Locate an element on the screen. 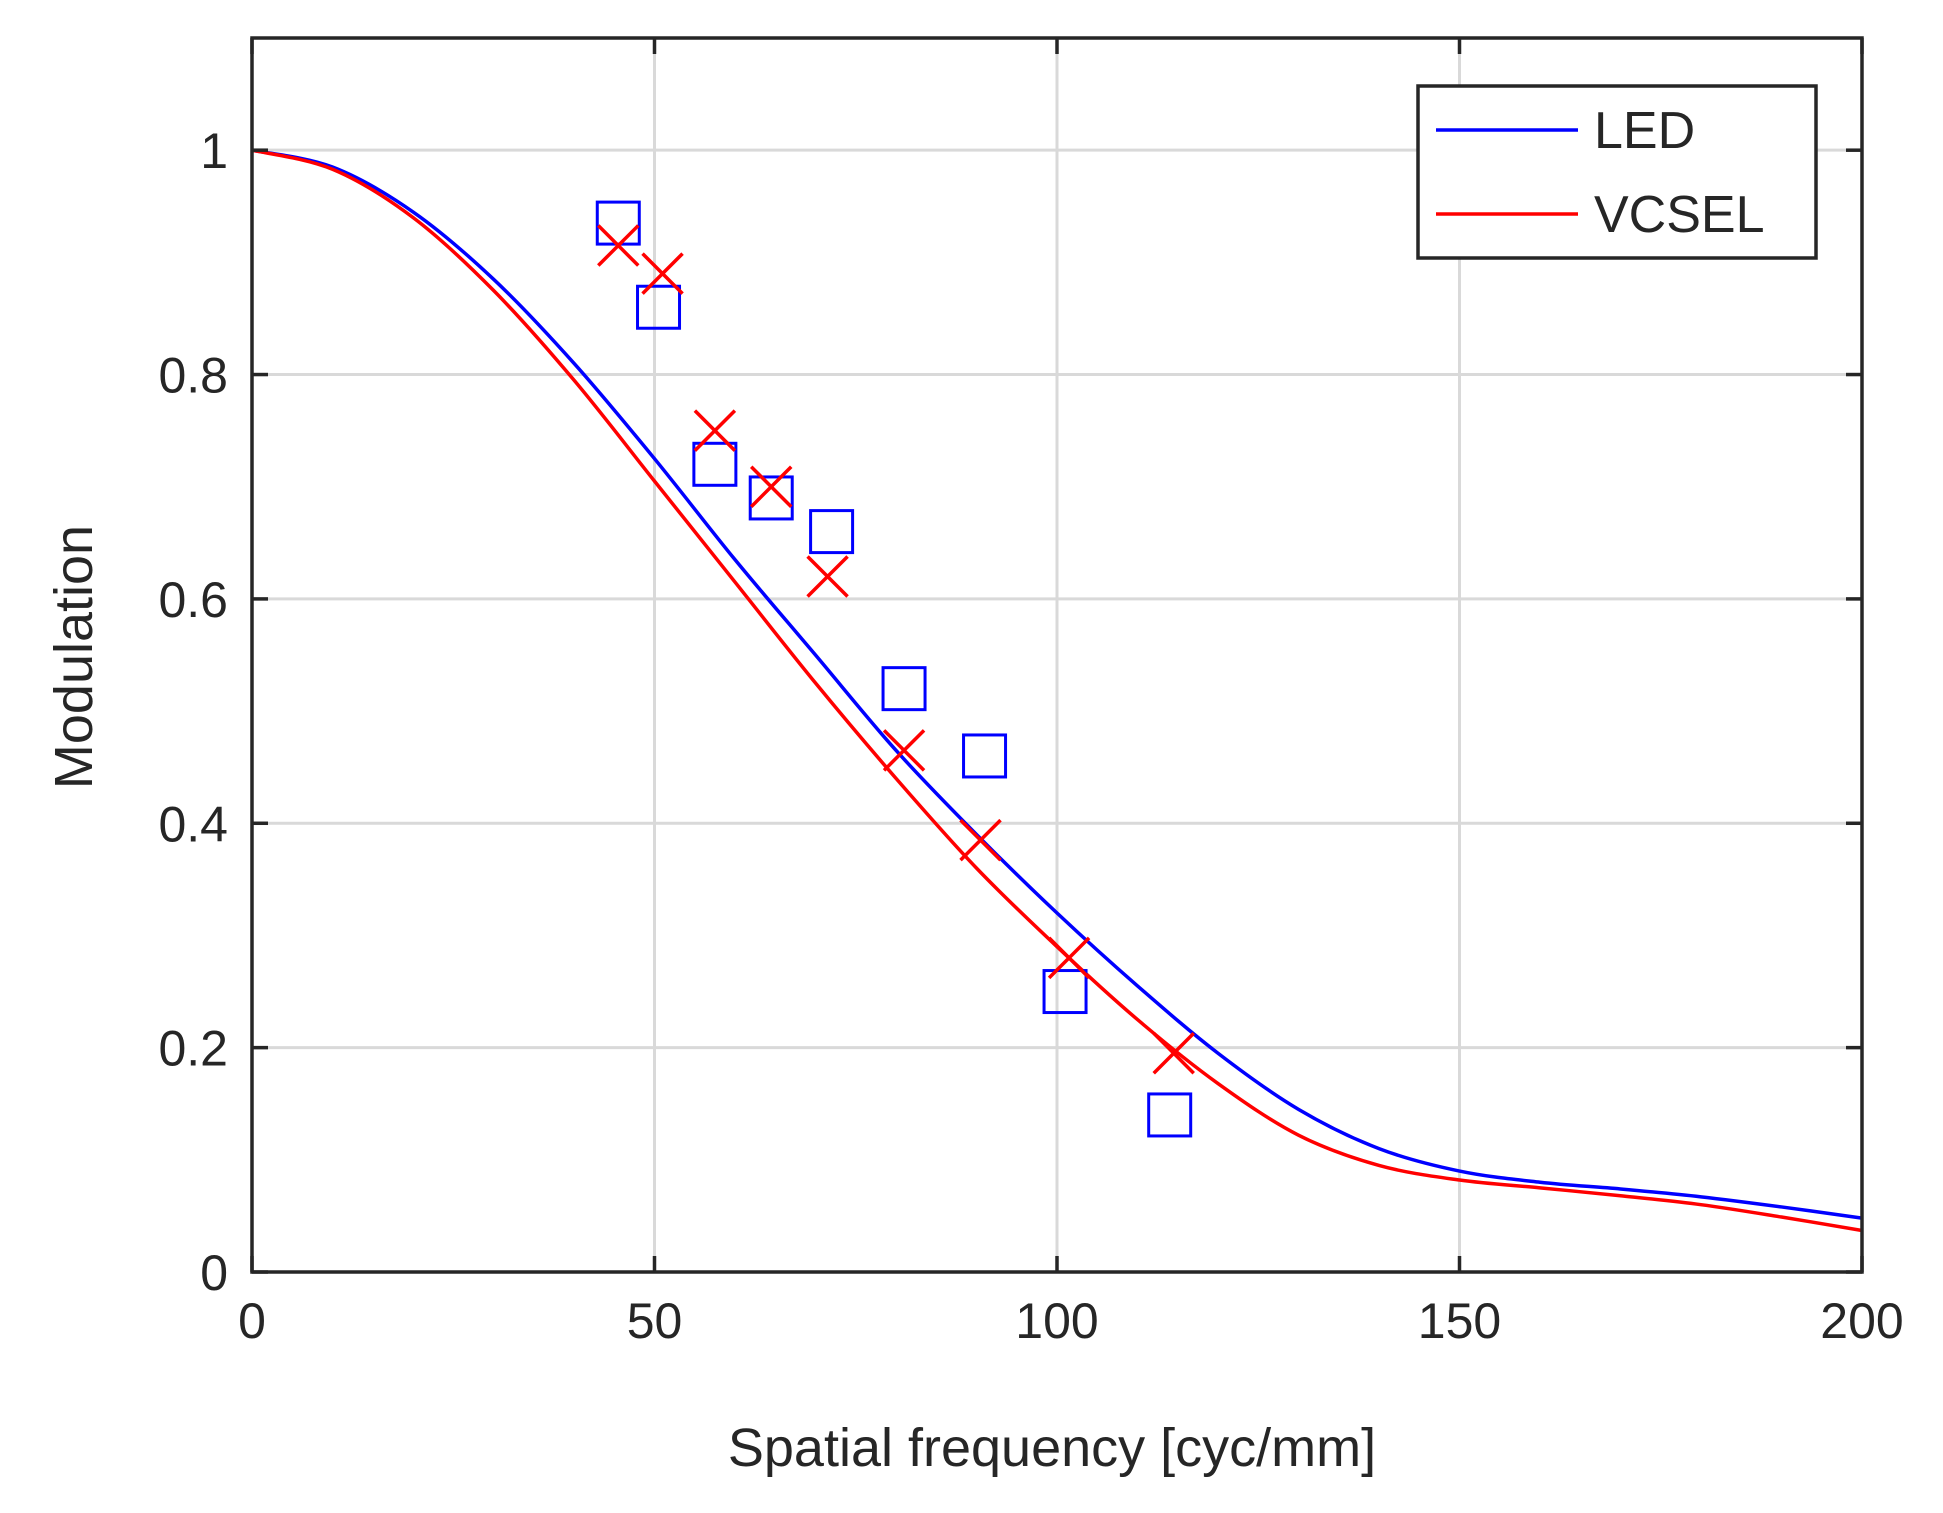  x-tick-label: 150 is located at coordinates (1459, 1321).